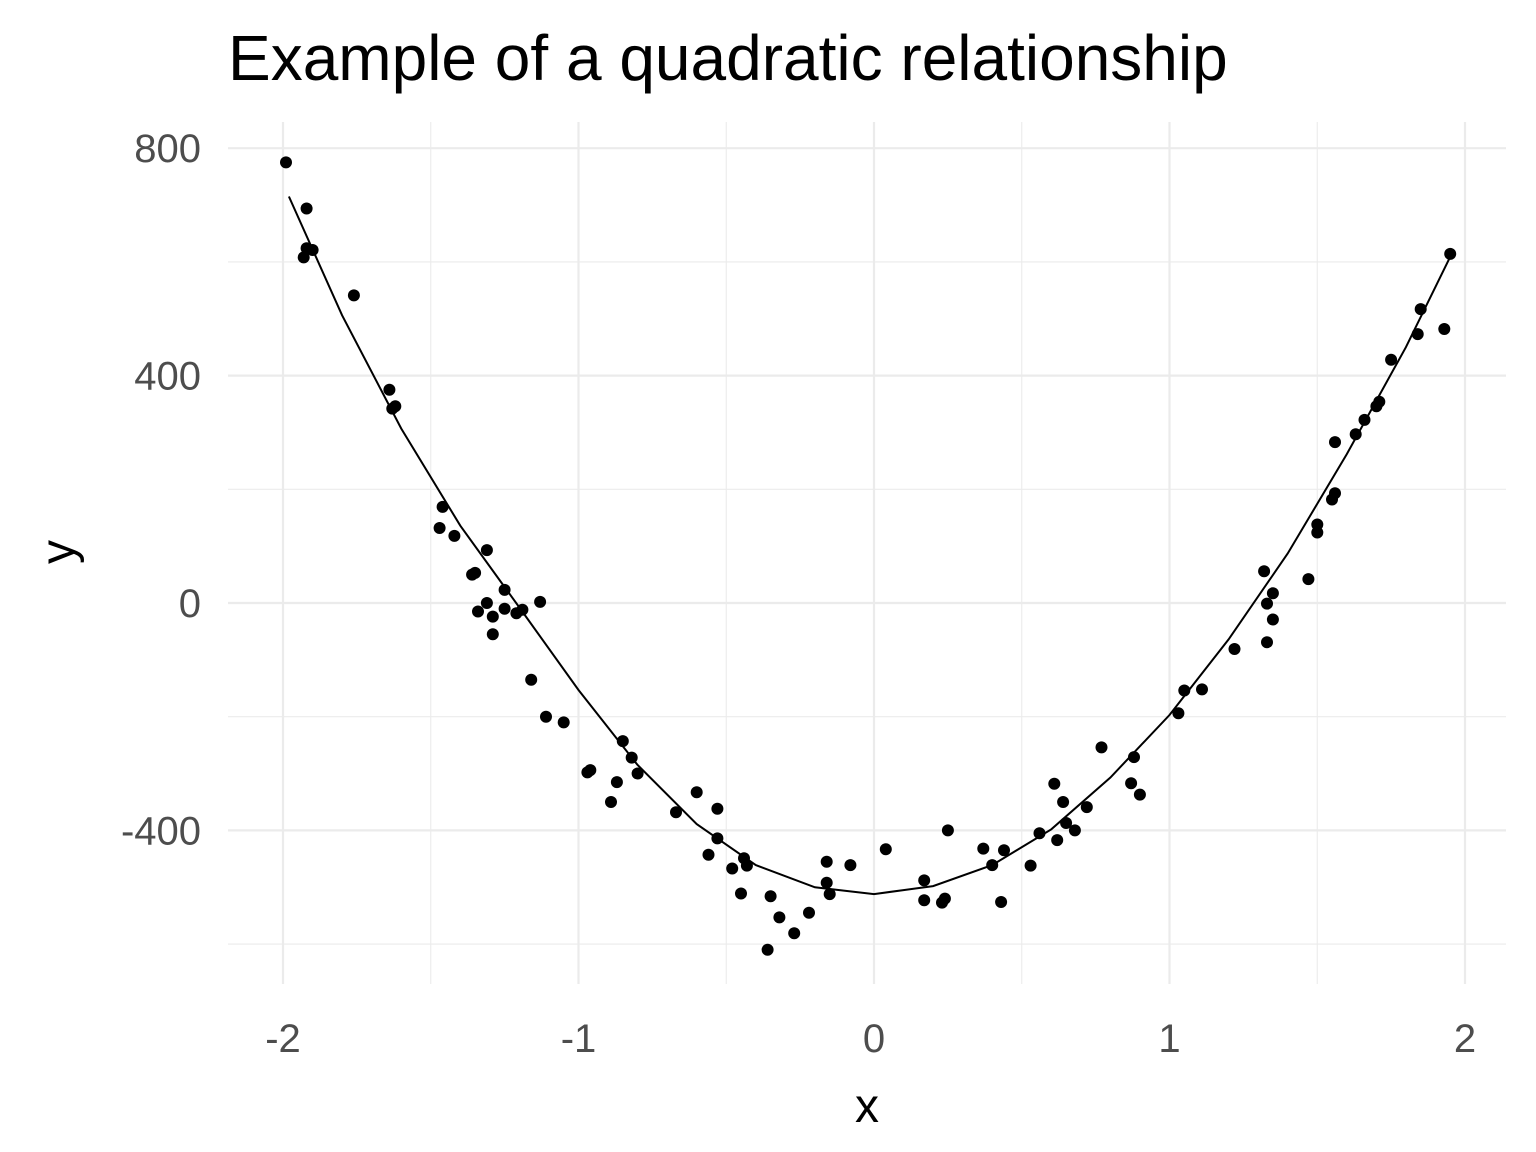 This screenshot has height=1152, width=1536. Describe the element at coordinates (167, 377) in the screenshot. I see `y-tick-label: 400` at that location.